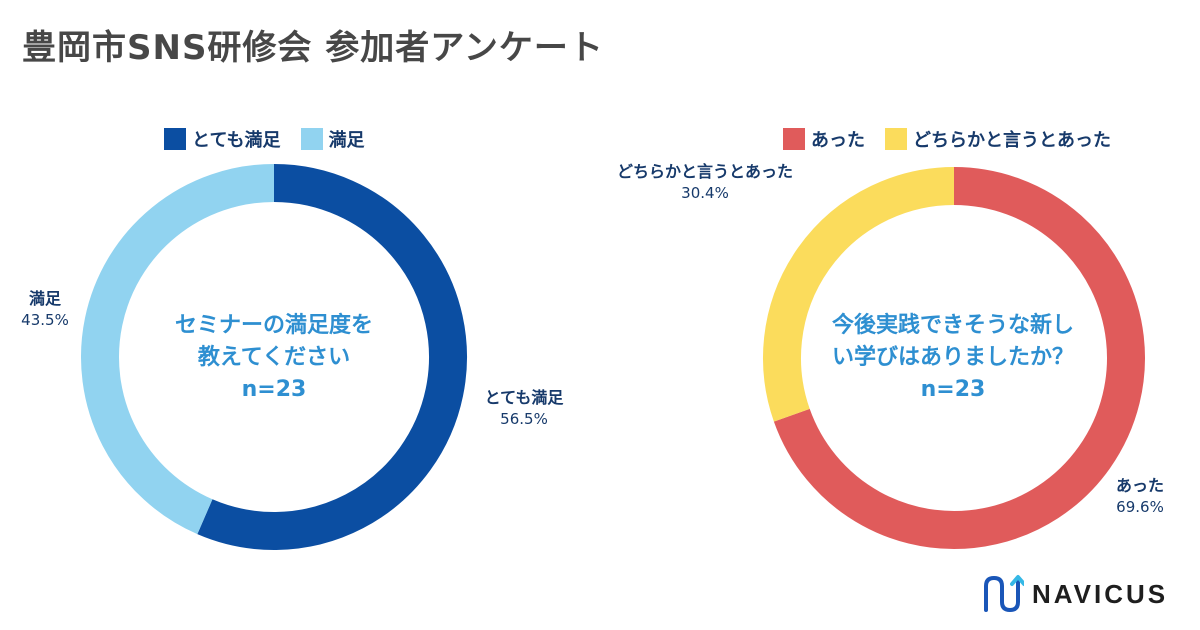  What do you see at coordinates (524, 419) in the screenshot?
I see `slice-label-value: 56.5%` at bounding box center [524, 419].